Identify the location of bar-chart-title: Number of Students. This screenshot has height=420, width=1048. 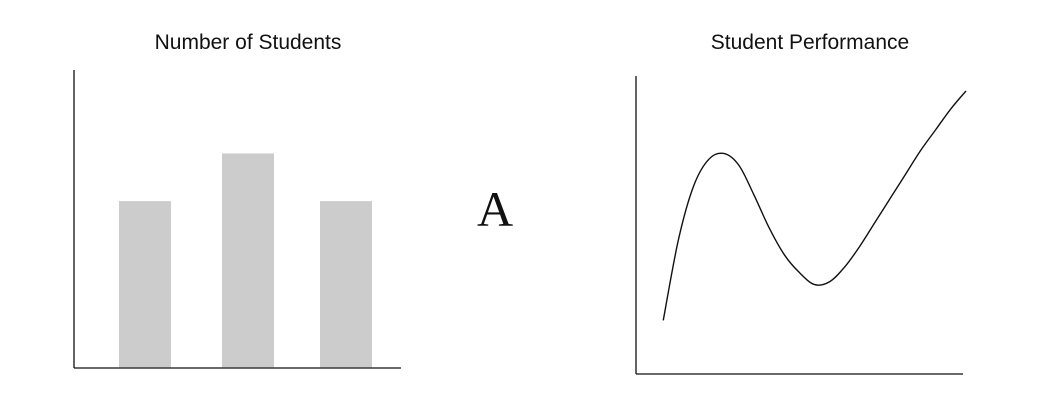
(248, 42).